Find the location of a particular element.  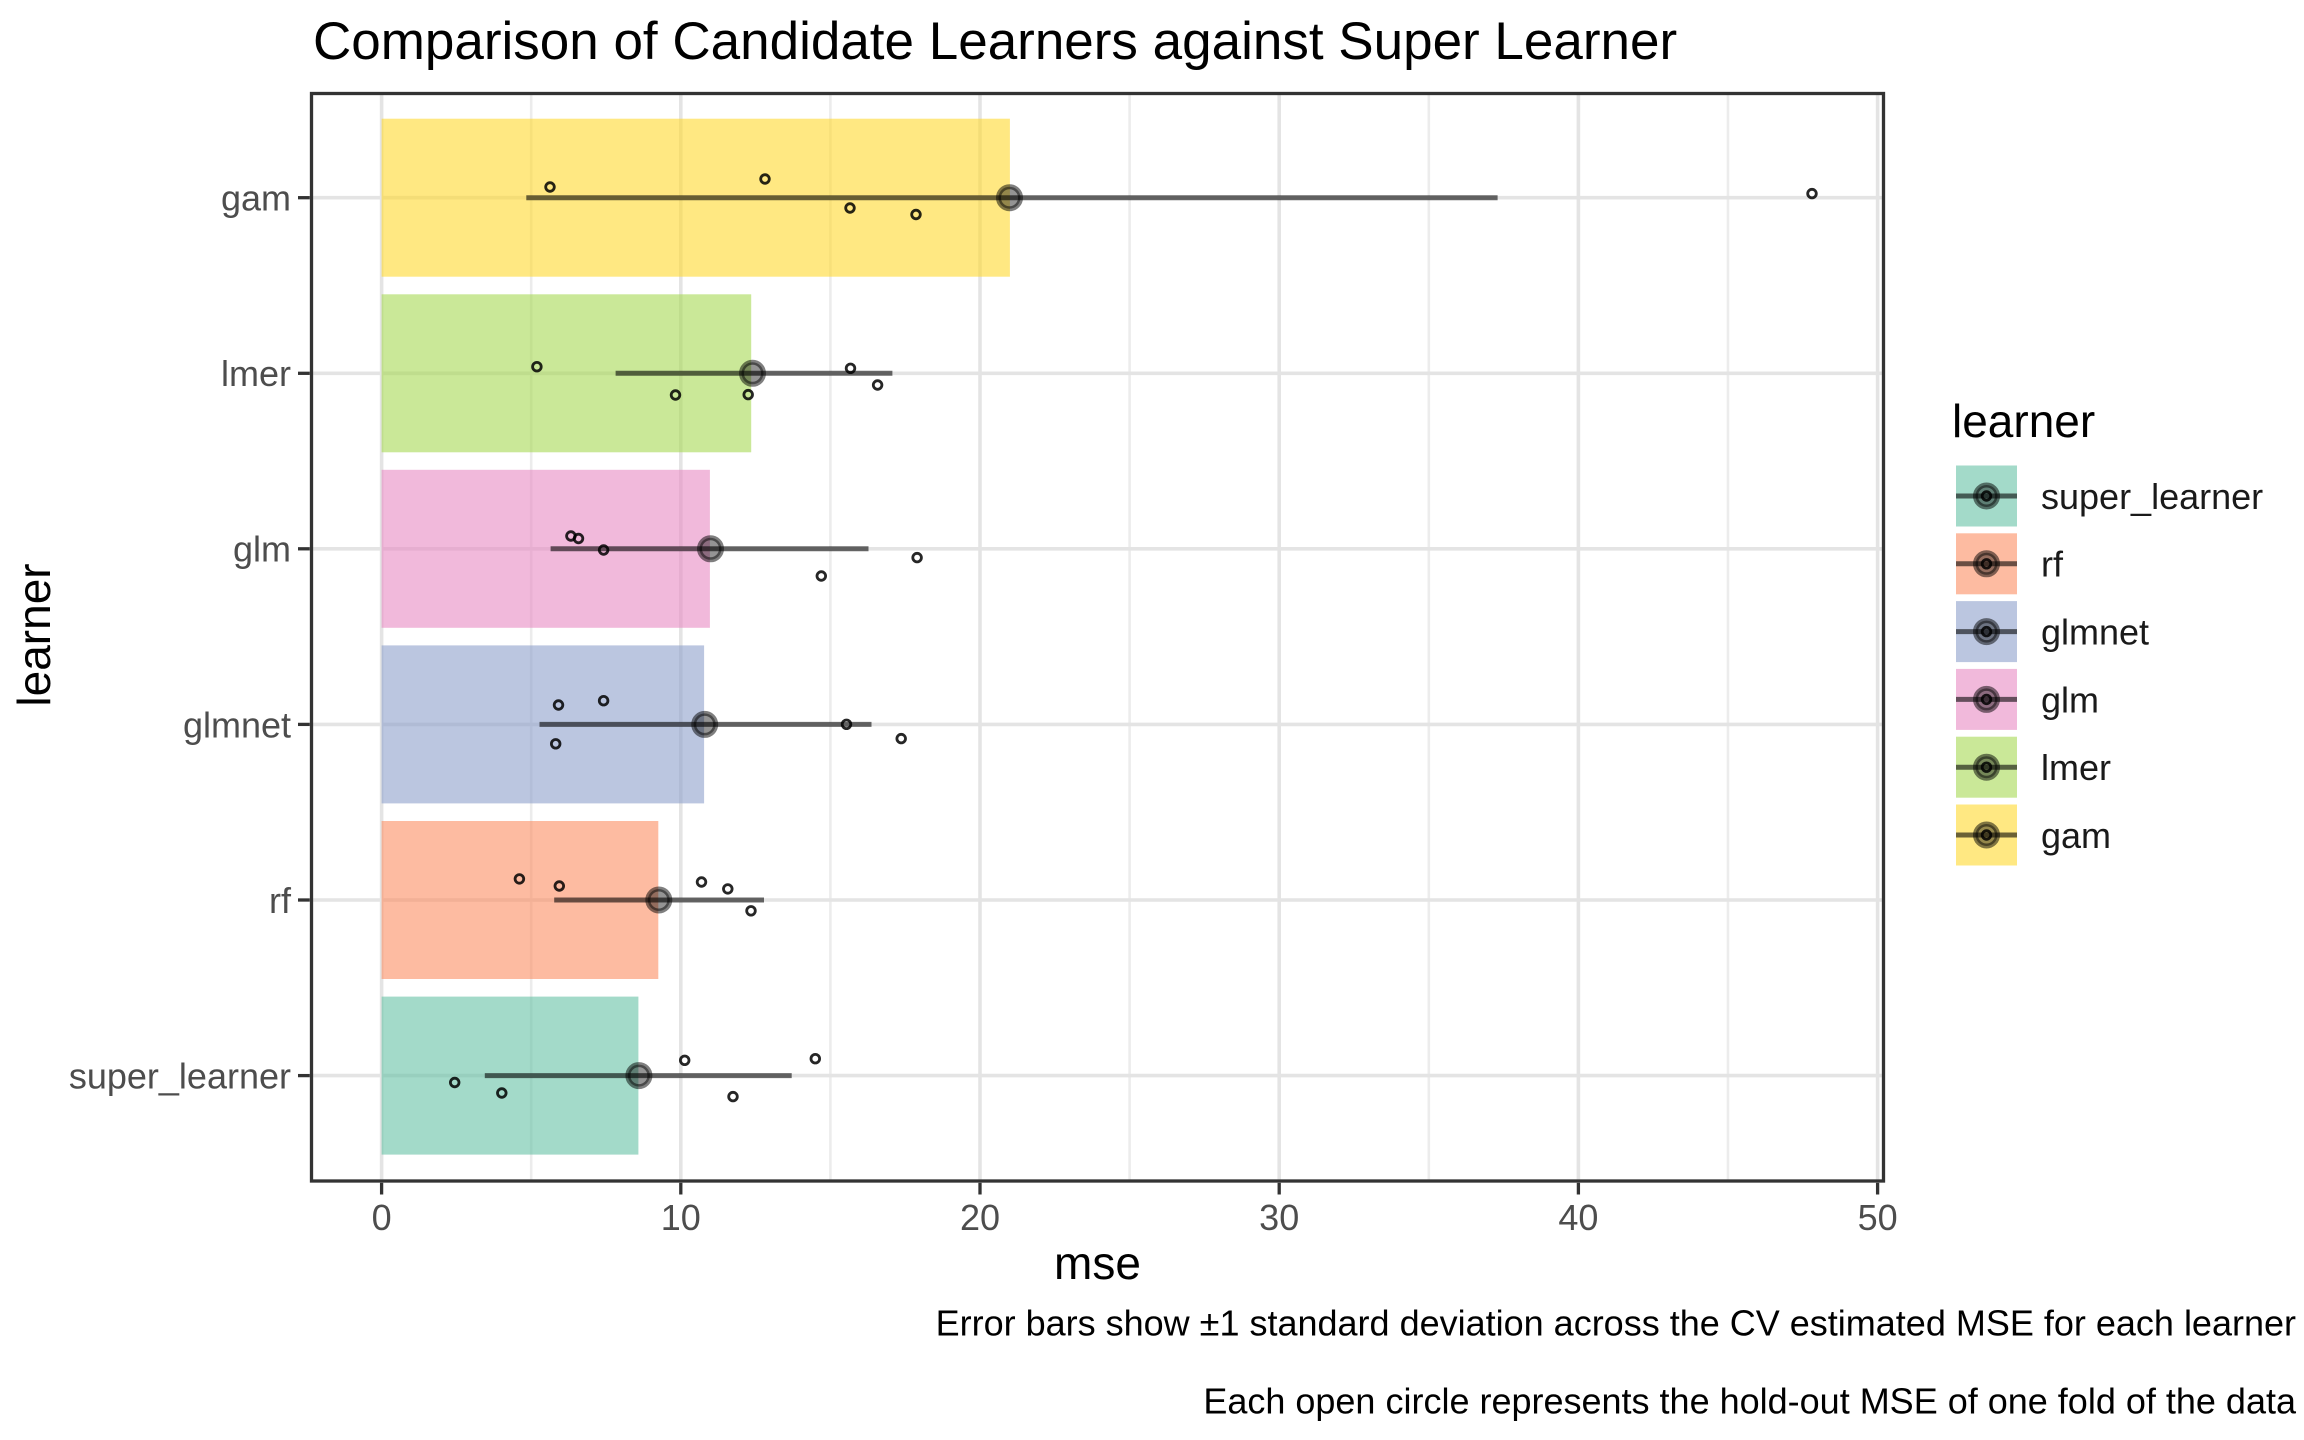

svg-text: 20 is located at coordinates (980, 1217).